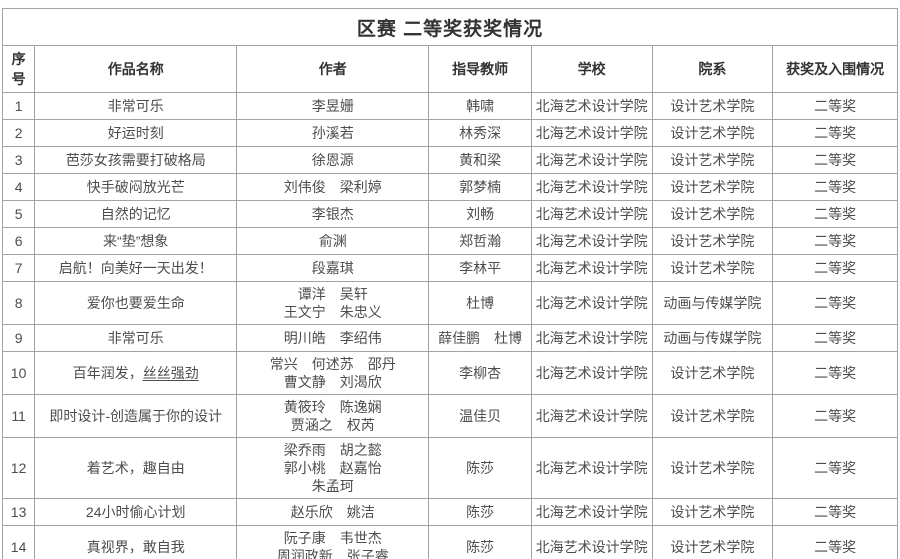  What do you see at coordinates (333, 187) in the screenshot?
I see `cell-authors: 刘伟俊 梁利婷` at bounding box center [333, 187].